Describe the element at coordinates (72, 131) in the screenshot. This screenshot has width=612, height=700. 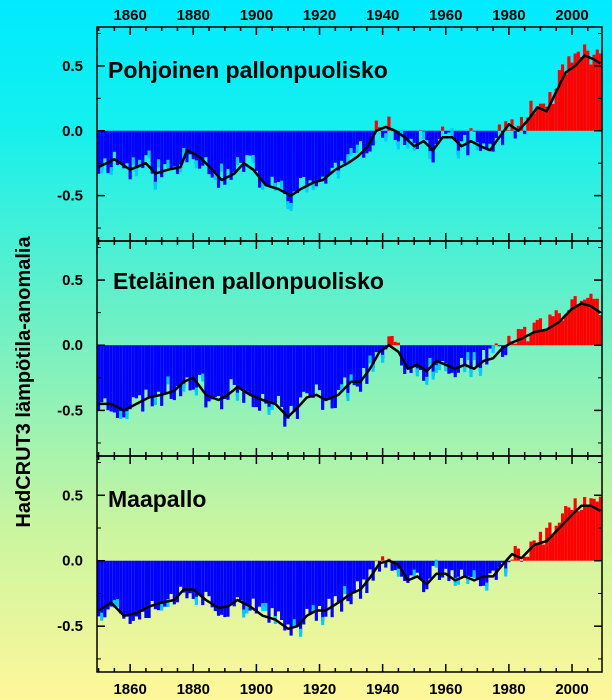
I see `y-tick-label: 0.0` at that location.